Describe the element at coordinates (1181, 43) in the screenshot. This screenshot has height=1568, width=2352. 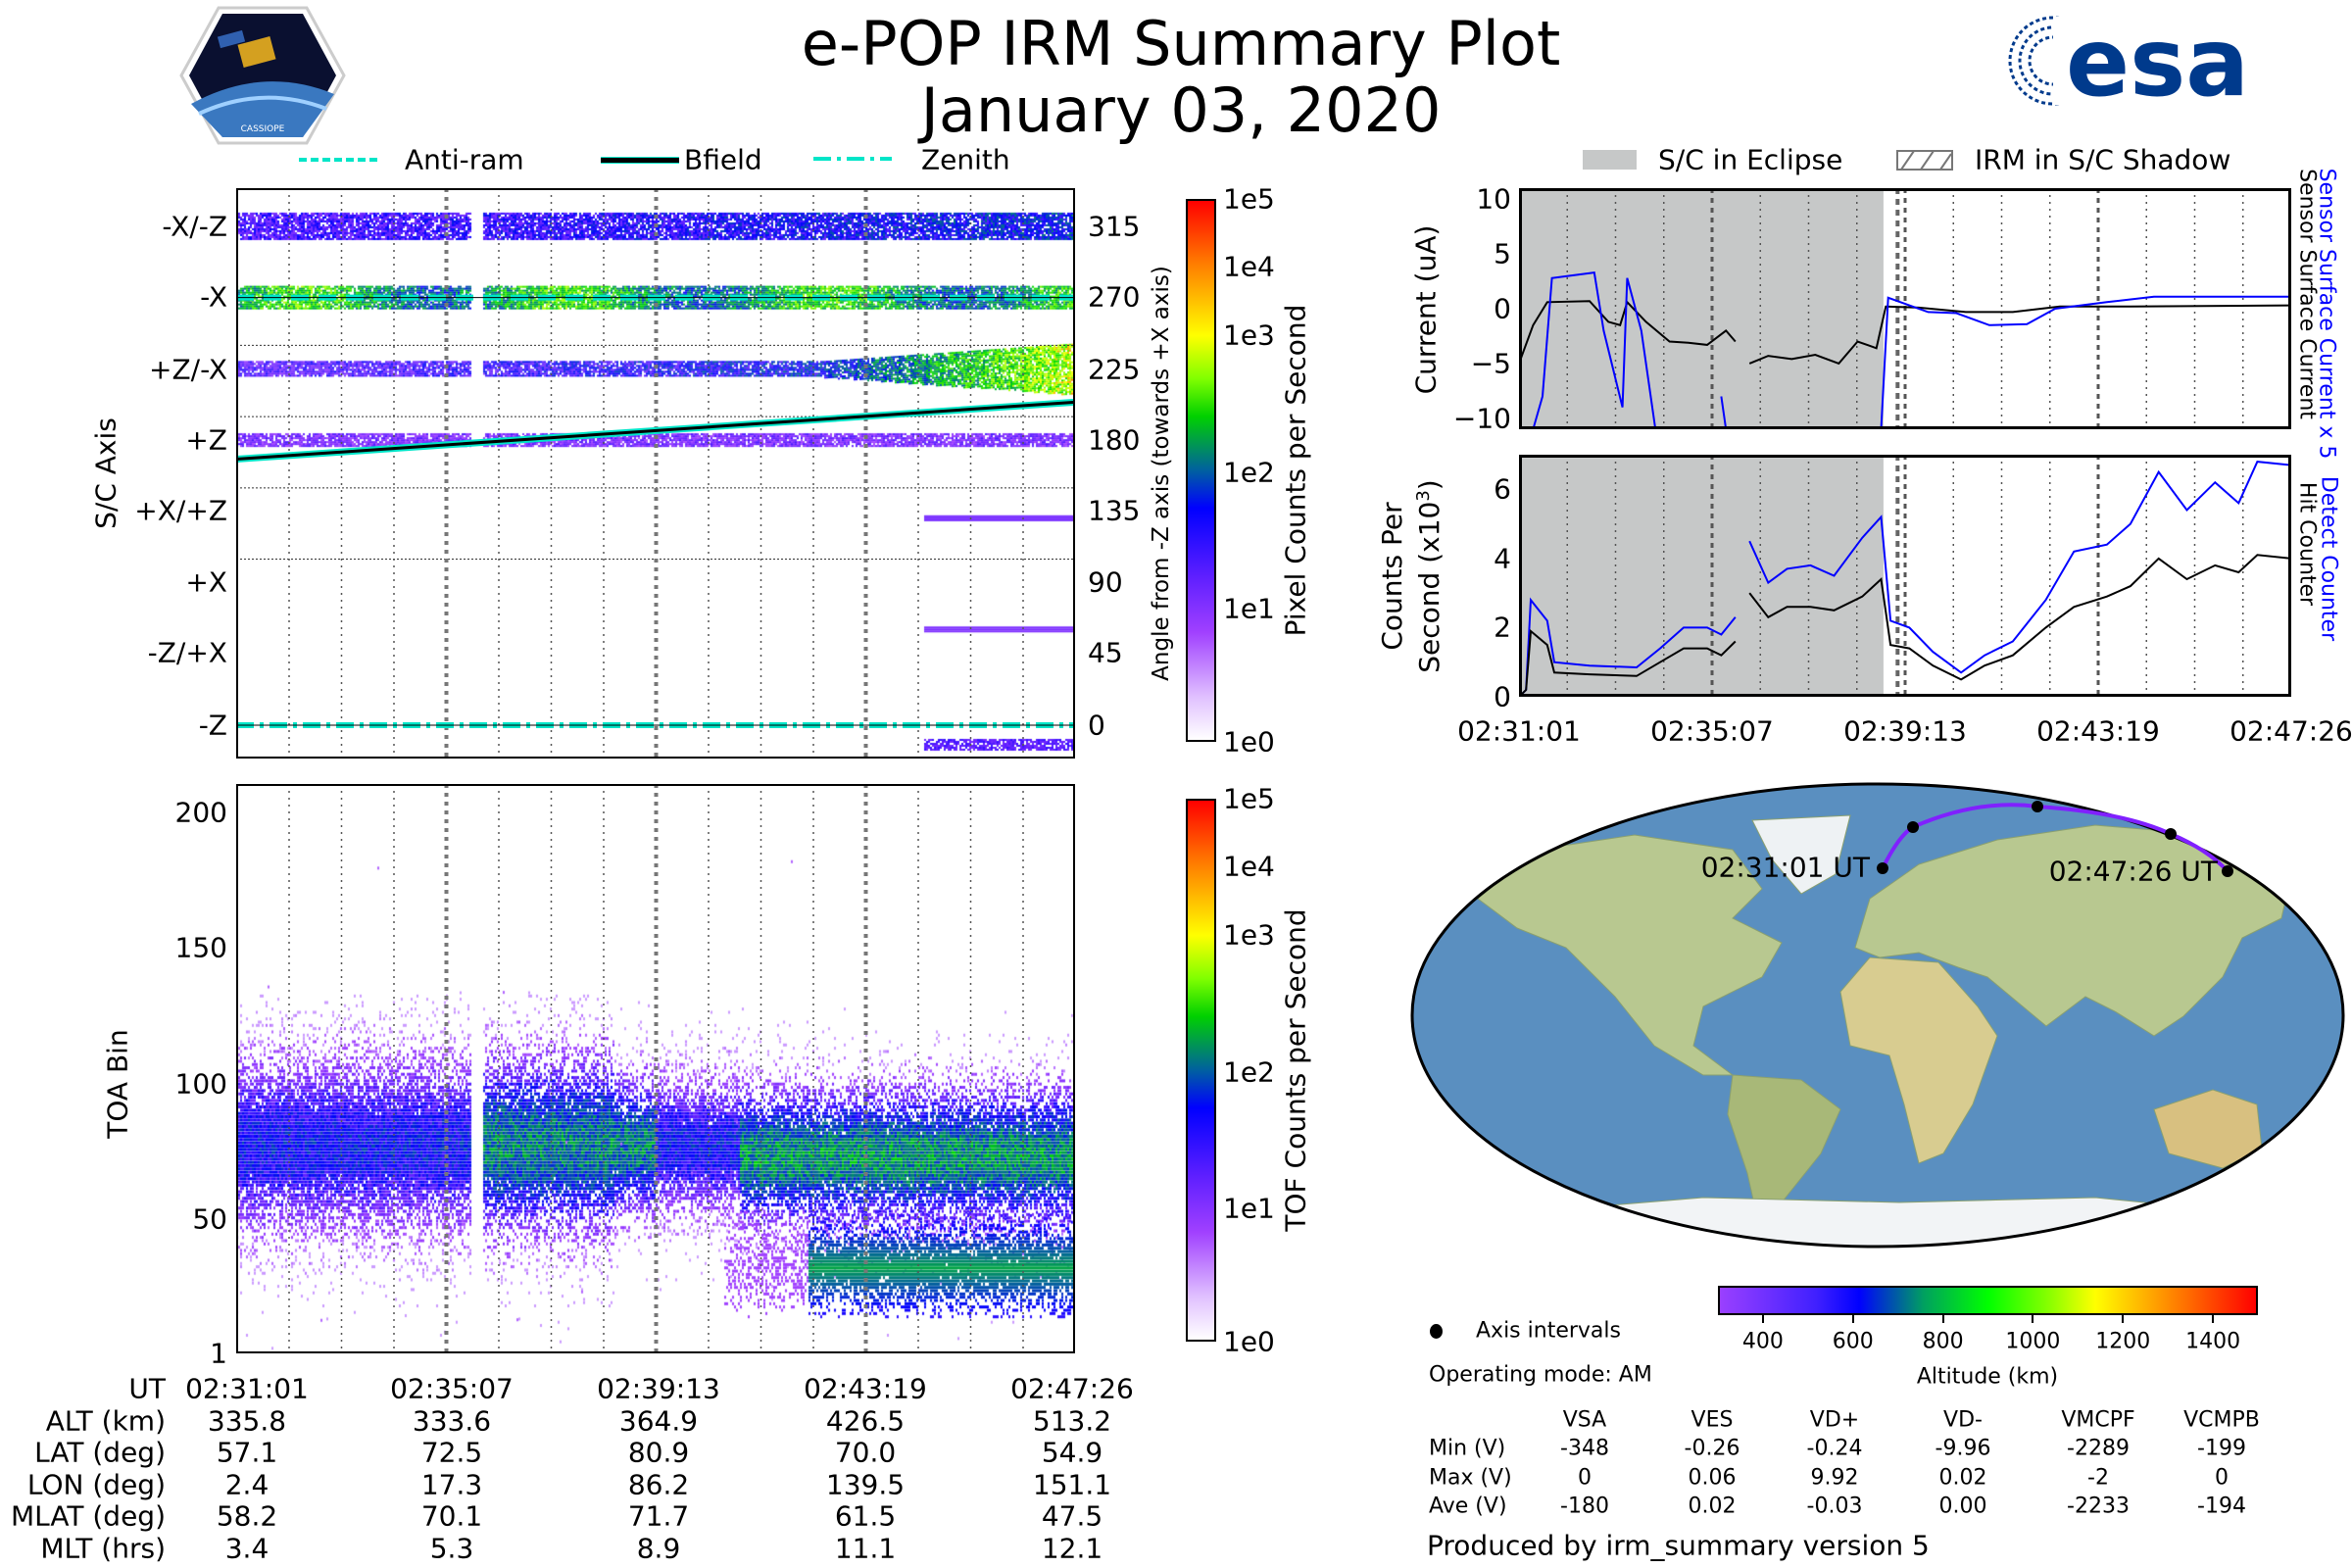
I see `figure-title: e-POP IRM Summary Plot` at that location.